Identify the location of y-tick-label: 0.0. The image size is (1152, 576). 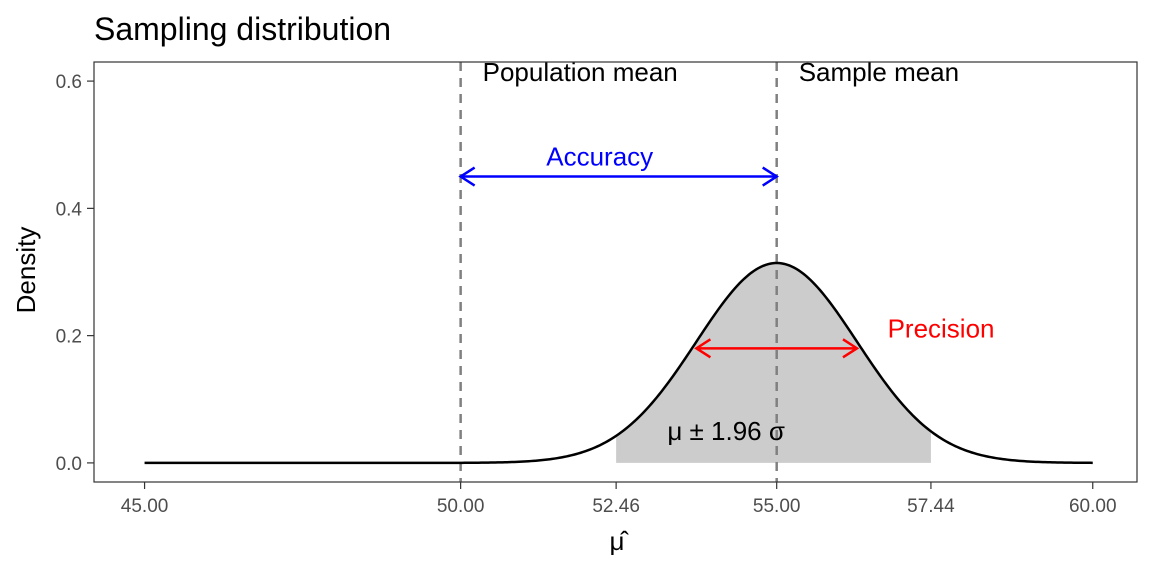
(69, 464).